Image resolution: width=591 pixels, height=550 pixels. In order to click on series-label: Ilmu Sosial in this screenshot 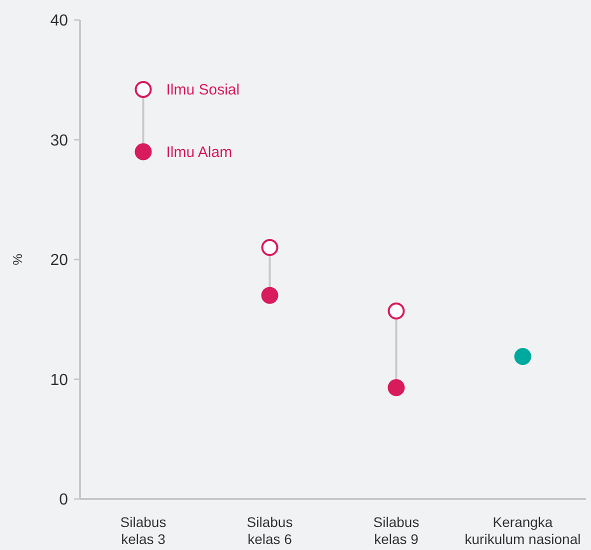, I will do `click(203, 90)`.